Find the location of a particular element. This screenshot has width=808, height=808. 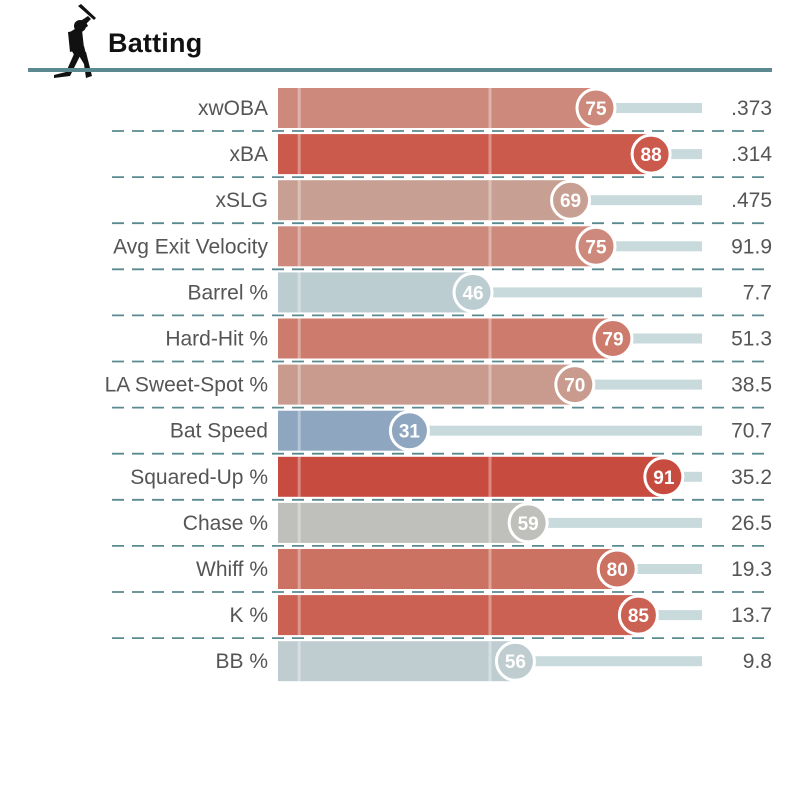

metric-row: 75 Avg Exit Velocity 91.9 is located at coordinates (442, 248).